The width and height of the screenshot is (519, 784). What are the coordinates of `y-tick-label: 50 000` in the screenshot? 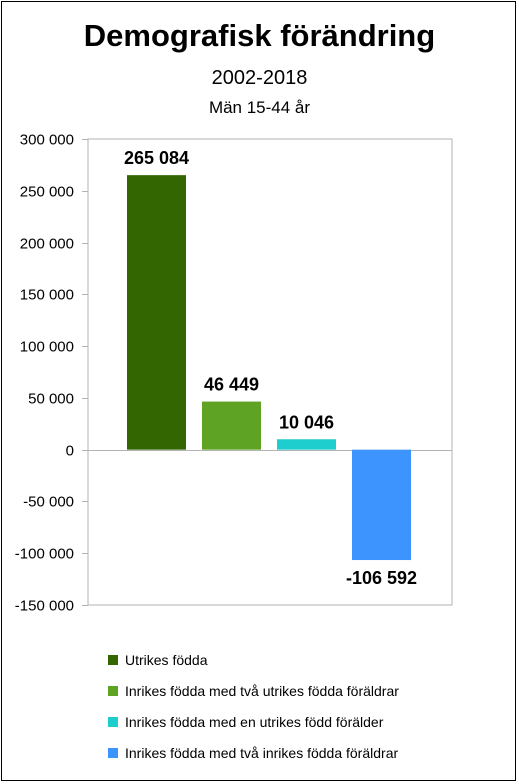 It's located at (51, 399).